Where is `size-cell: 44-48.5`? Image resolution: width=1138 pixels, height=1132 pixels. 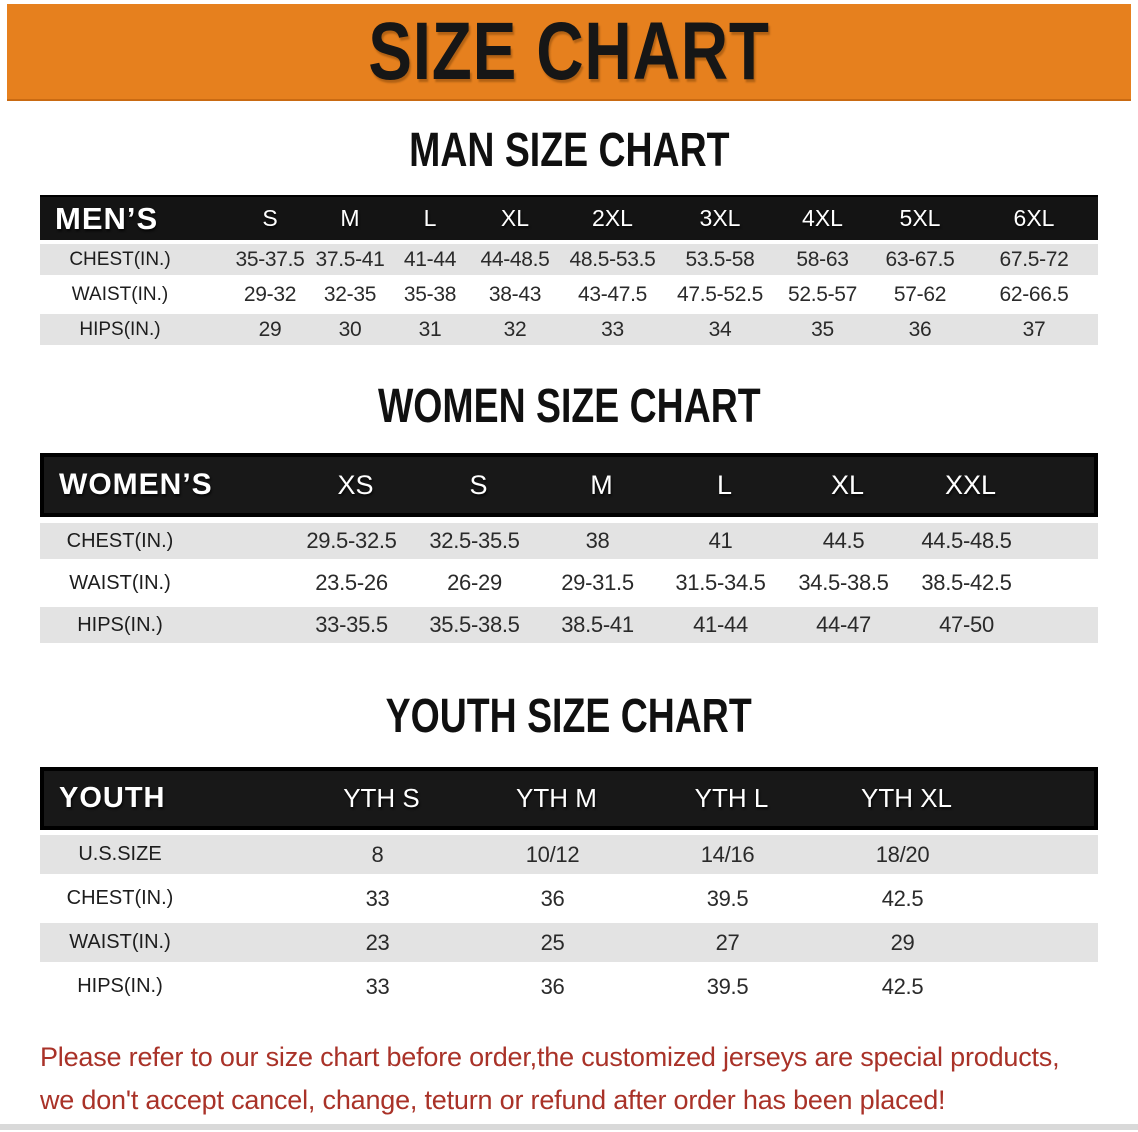
size-cell: 44-48.5 is located at coordinates (515, 259).